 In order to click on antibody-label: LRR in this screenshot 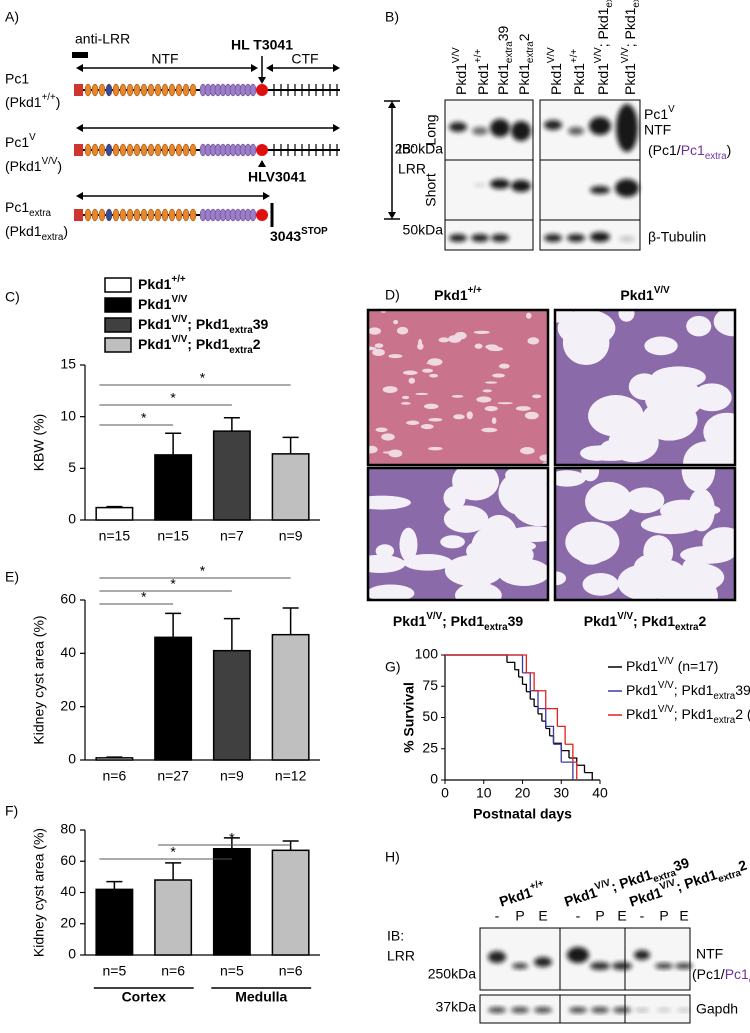, I will do `click(401, 956)`.